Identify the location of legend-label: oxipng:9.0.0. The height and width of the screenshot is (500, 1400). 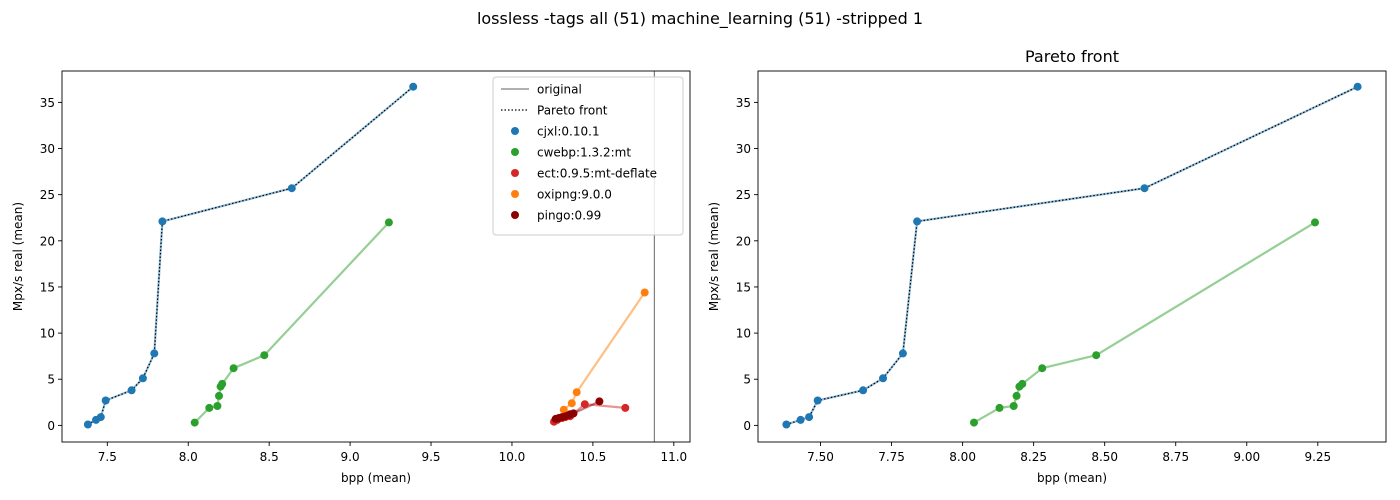
(574, 195).